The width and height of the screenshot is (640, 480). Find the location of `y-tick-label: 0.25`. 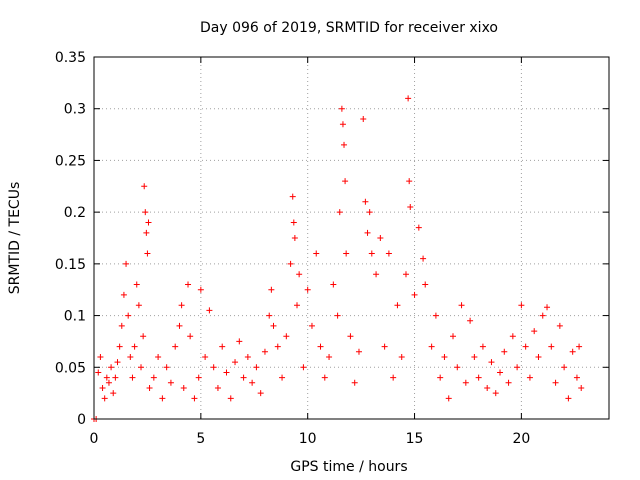

y-tick-label: 0.25 is located at coordinates (70, 161).